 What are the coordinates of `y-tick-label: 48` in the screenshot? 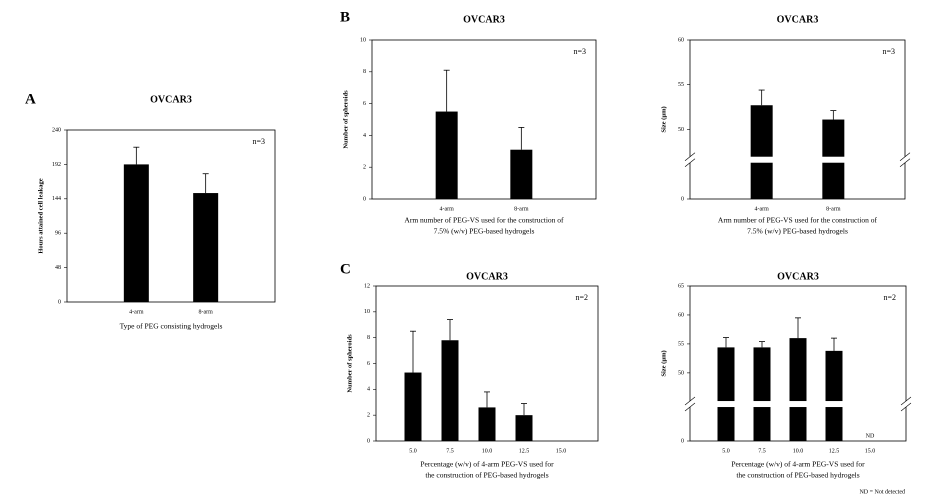 It's located at (58, 268).